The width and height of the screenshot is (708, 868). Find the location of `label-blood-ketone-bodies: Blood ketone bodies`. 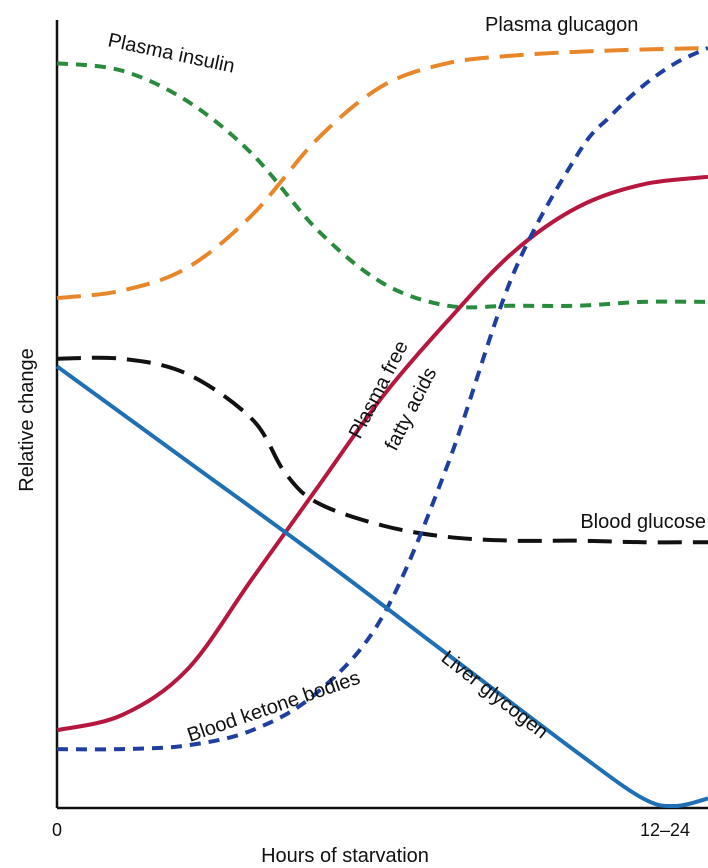

label-blood-ketone-bodies: Blood ketone bodies is located at coordinates (273, 707).